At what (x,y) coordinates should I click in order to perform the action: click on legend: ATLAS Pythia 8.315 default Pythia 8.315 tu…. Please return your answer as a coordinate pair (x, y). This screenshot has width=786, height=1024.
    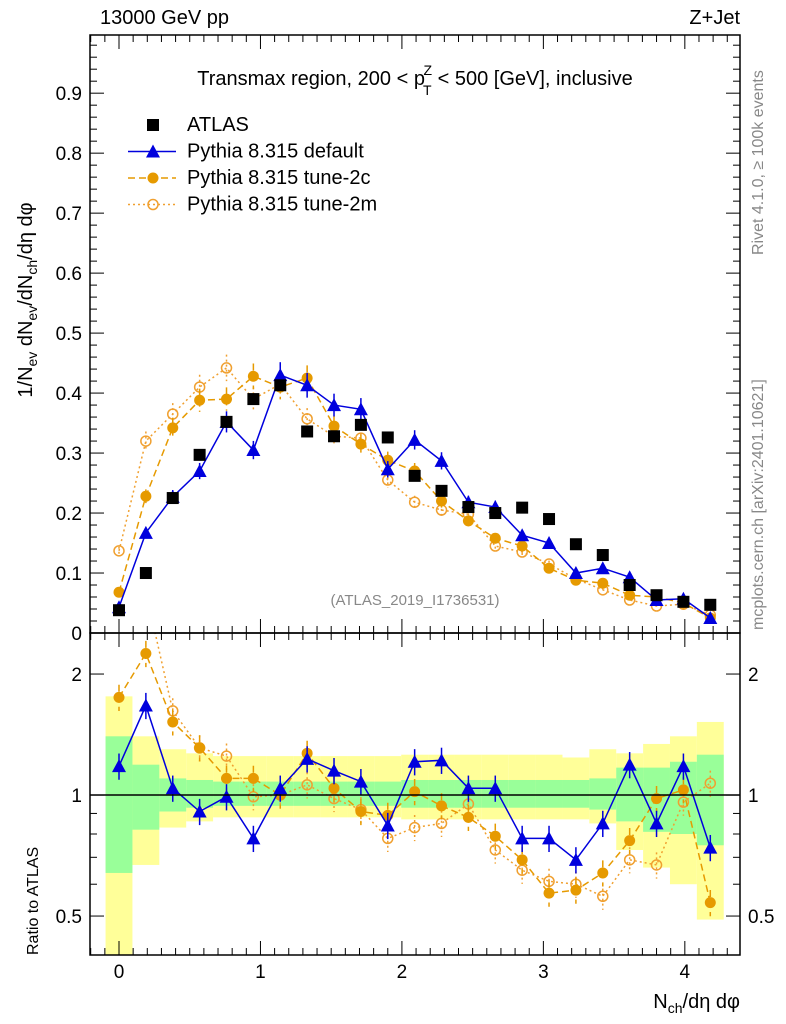
    Looking at the image, I should click on (252, 165).